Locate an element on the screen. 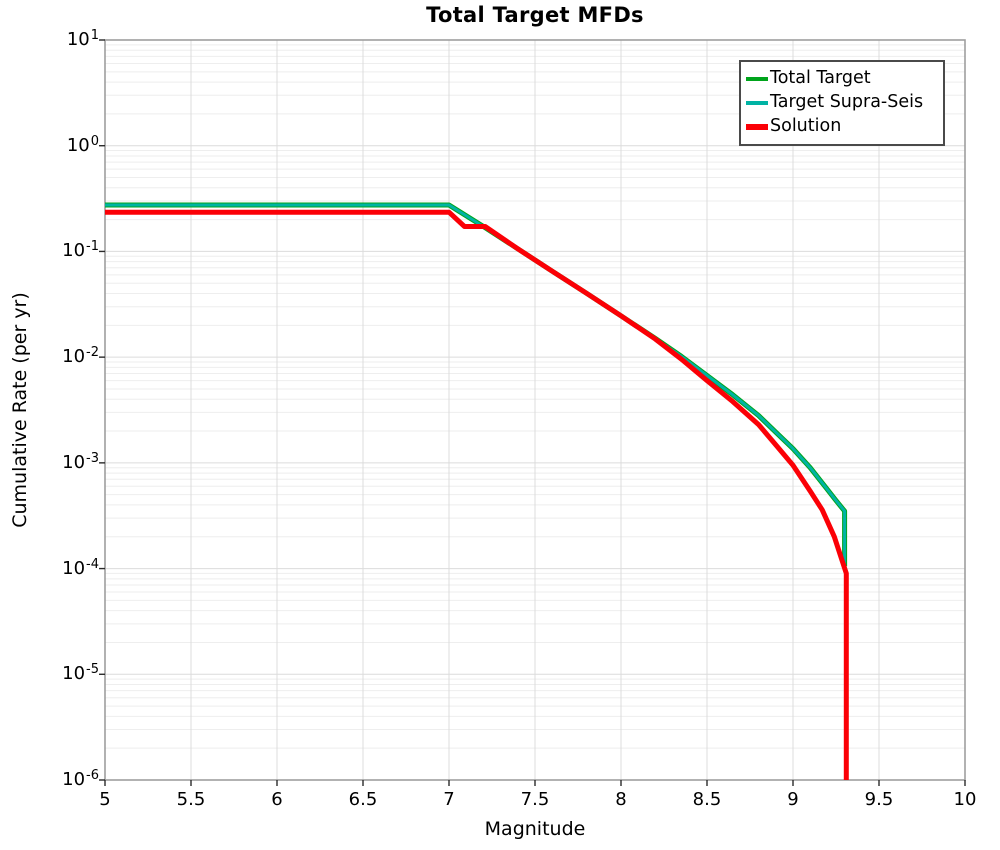  legend-label: Solution is located at coordinates (806, 126).